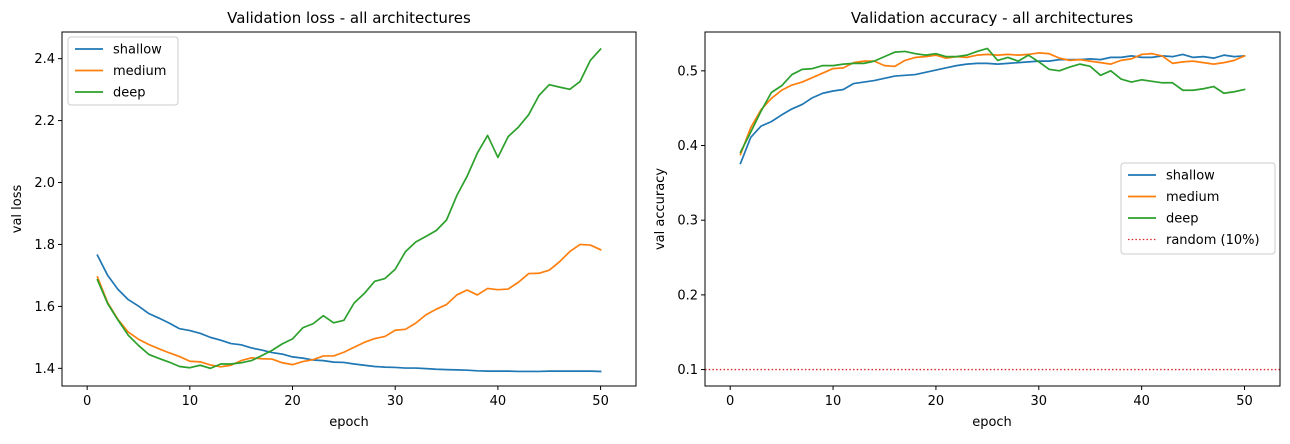 Image resolution: width=1290 pixels, height=444 pixels. Describe the element at coordinates (349, 313) in the screenshot. I see `loss-series-line-shallow` at that location.